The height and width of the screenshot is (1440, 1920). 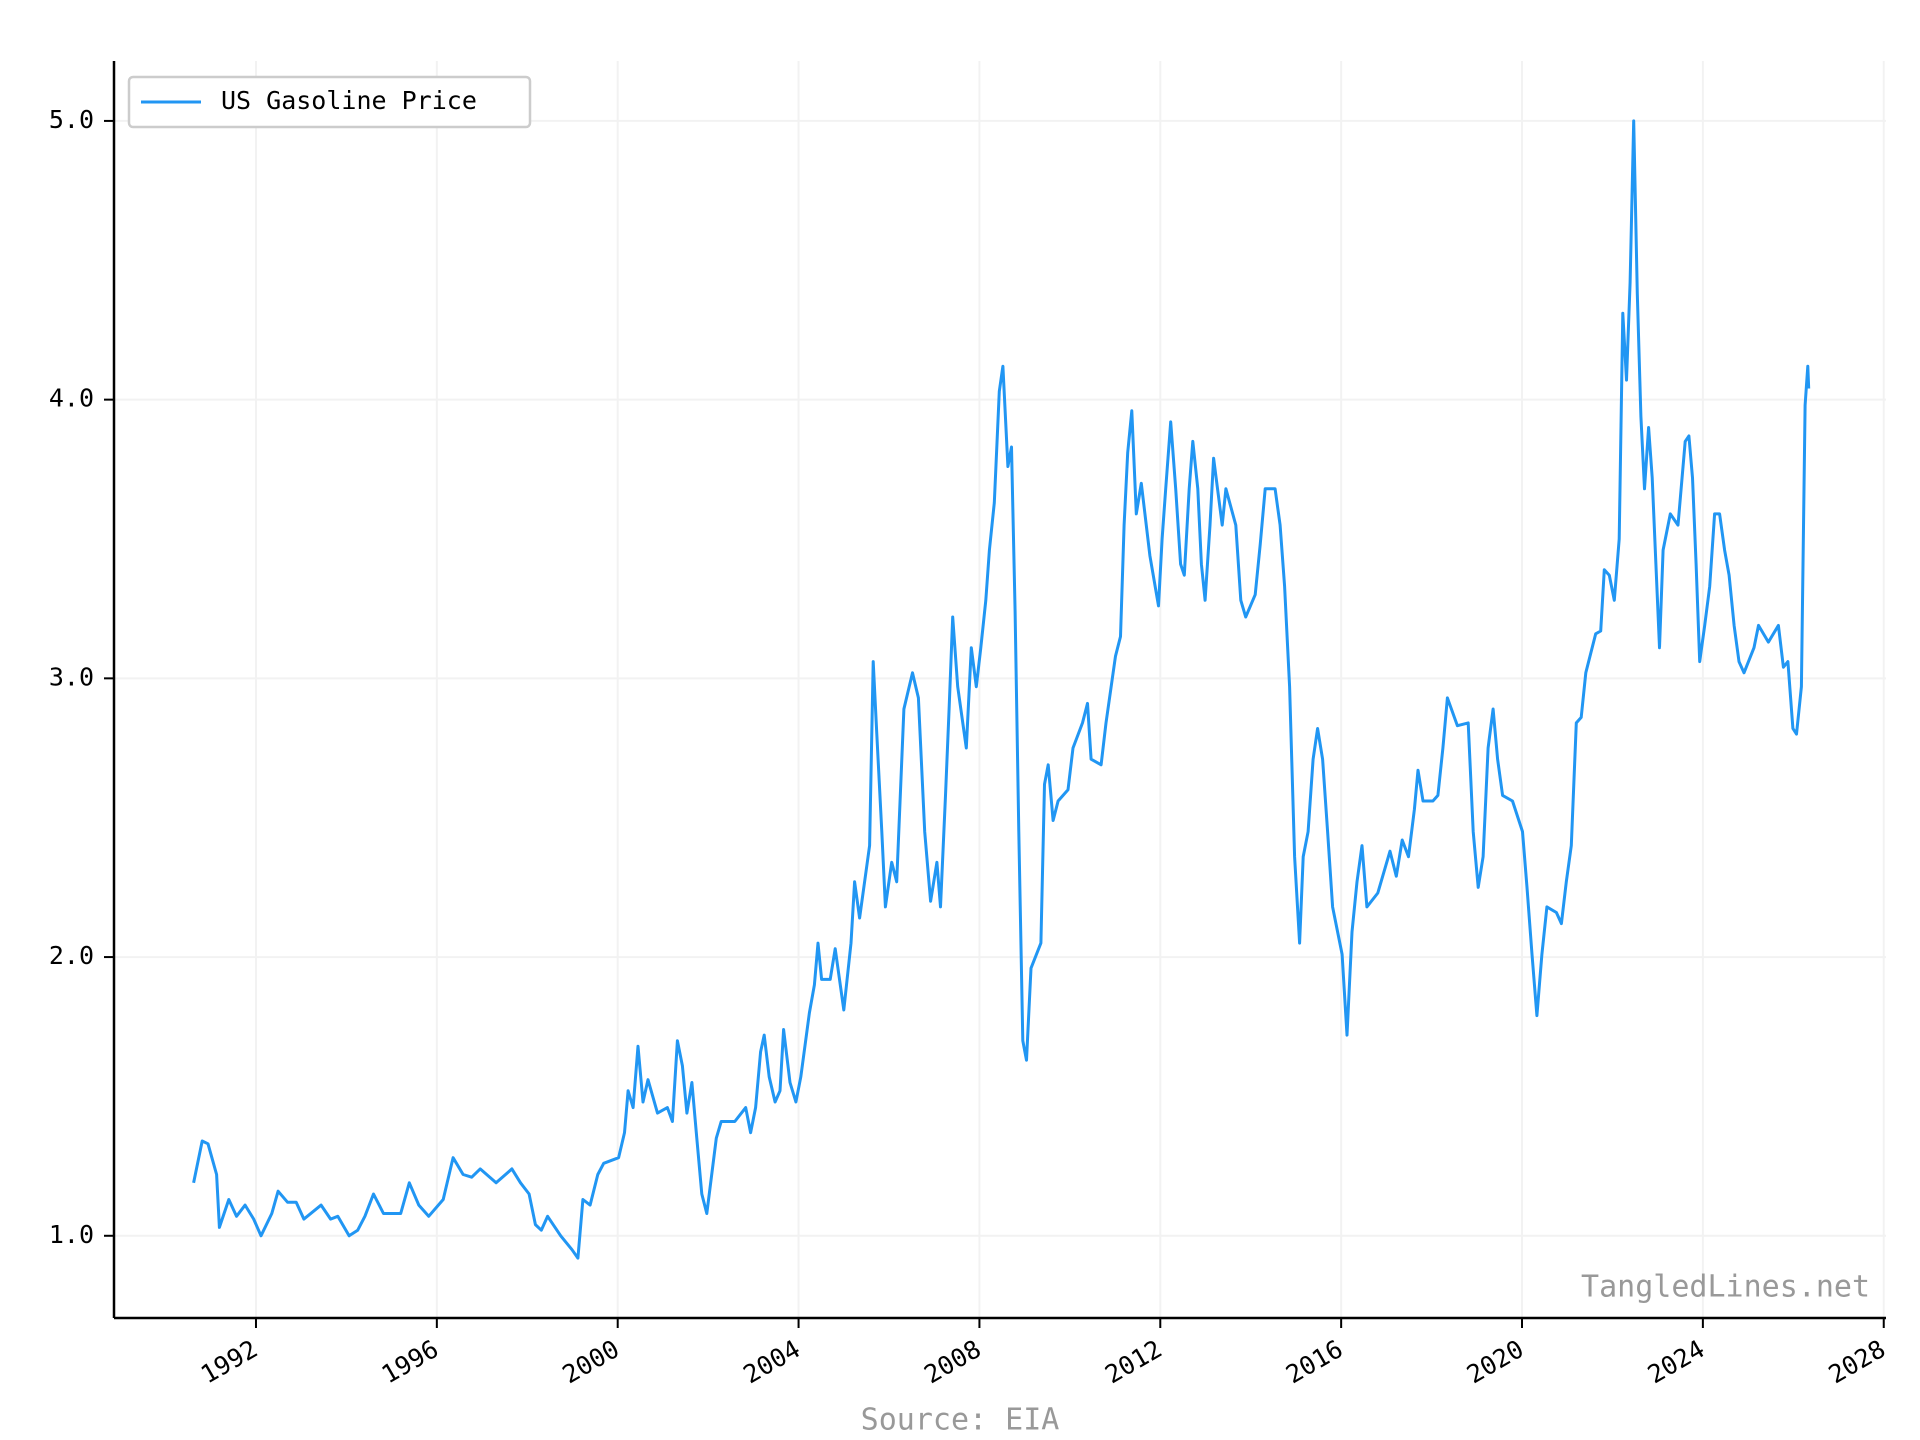 I want to click on x-tick-label: 2000, so click(x=591, y=1361).